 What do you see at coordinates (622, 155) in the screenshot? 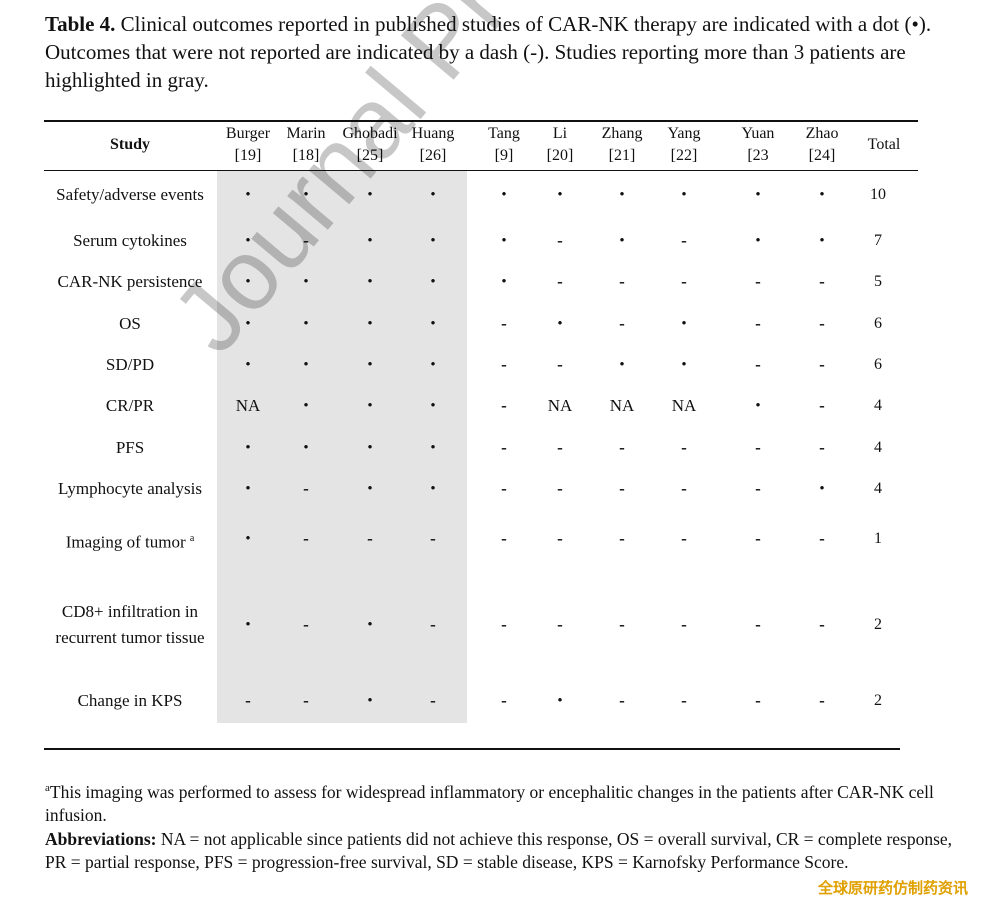
I see `study-ref: [21]` at bounding box center [622, 155].